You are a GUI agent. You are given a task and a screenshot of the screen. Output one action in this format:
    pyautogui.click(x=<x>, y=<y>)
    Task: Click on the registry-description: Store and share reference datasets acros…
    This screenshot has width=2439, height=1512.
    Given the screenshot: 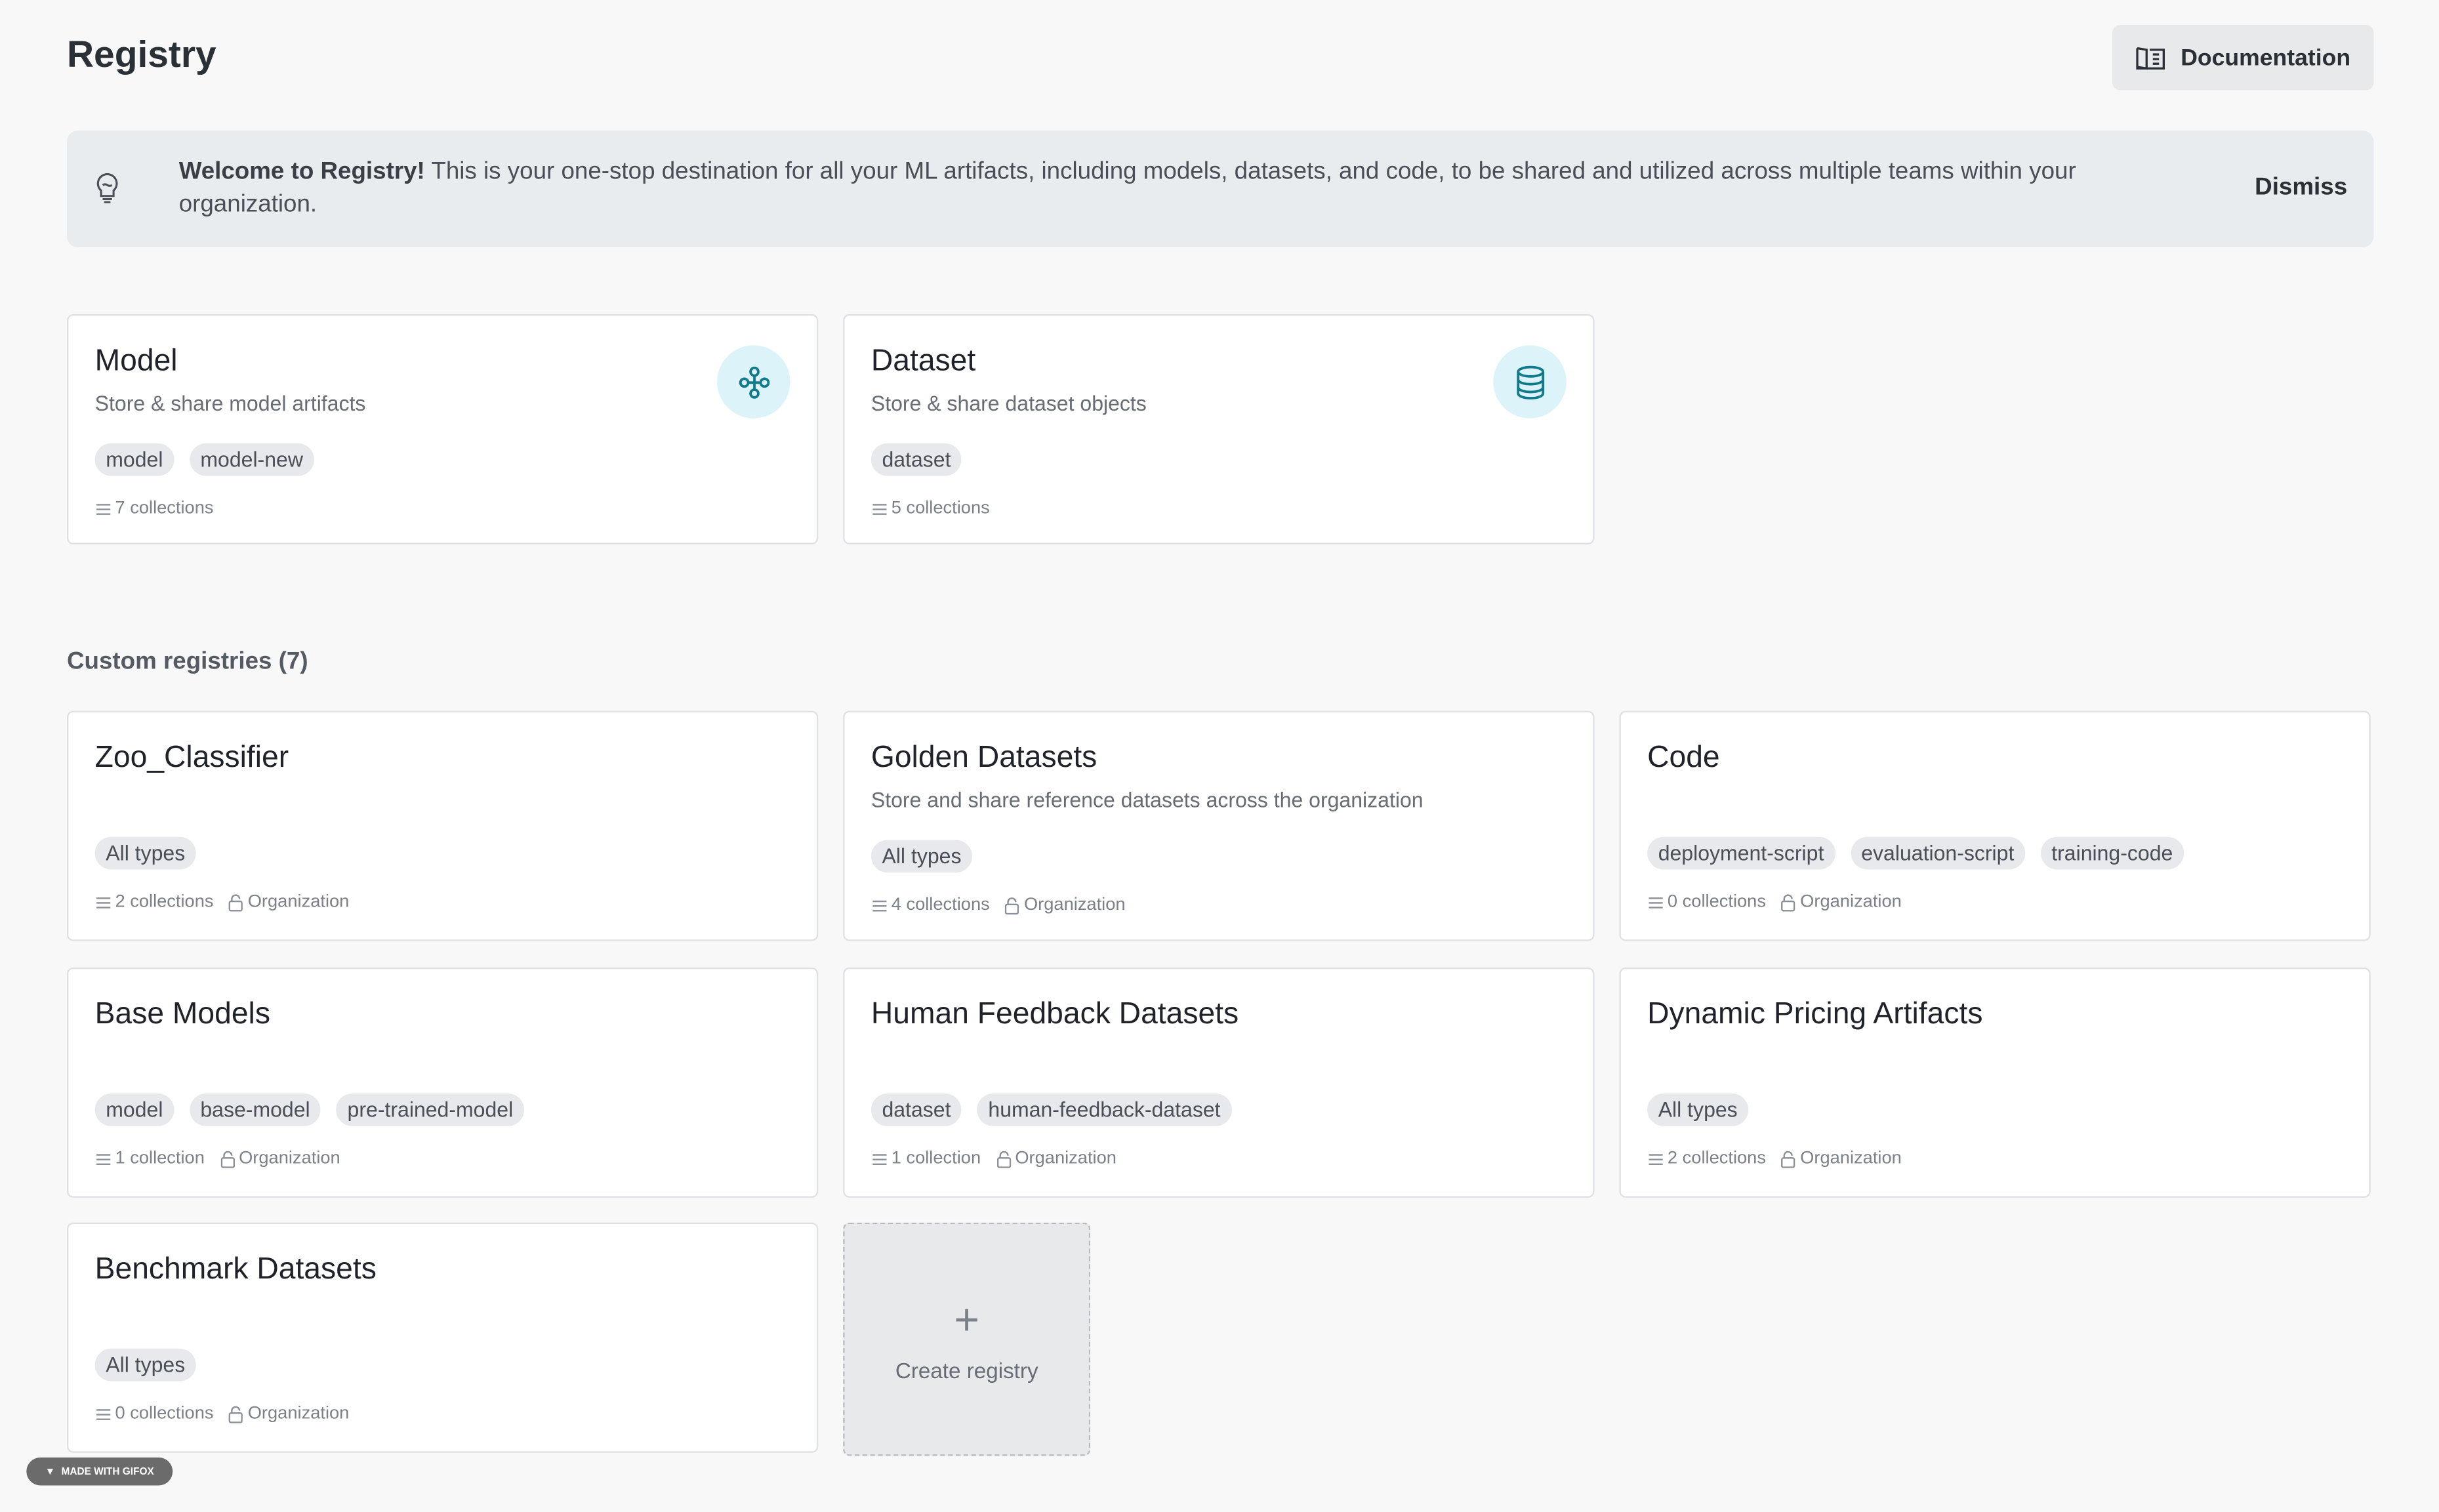 What is the action you would take?
    pyautogui.click(x=1147, y=800)
    